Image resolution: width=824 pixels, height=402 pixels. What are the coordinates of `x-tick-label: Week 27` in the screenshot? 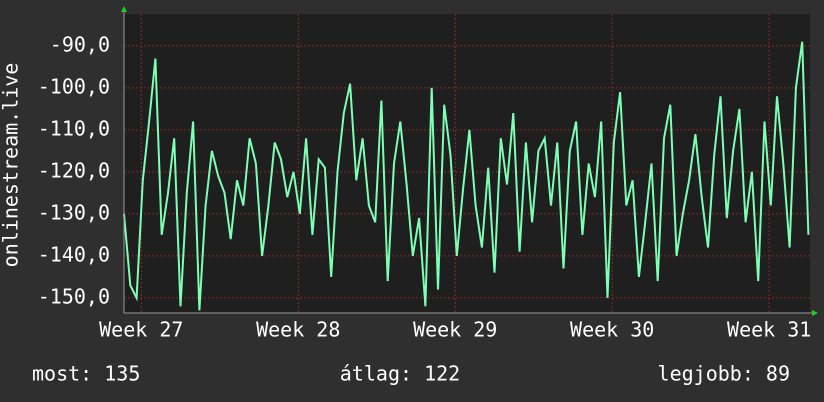 It's located at (141, 330).